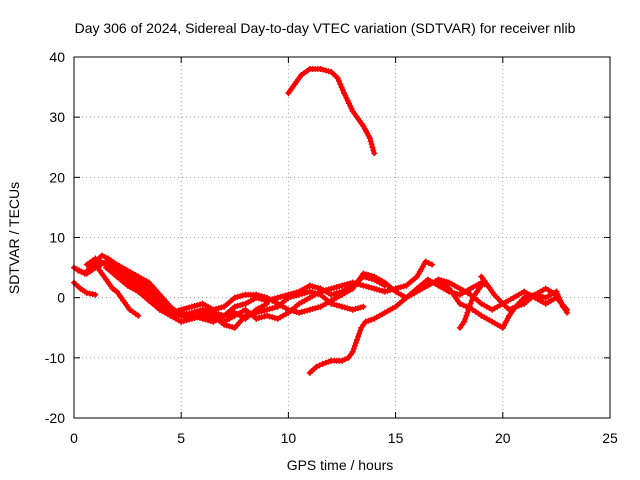 The width and height of the screenshot is (640, 480). I want to click on y-tick-label: 10, so click(57, 238).